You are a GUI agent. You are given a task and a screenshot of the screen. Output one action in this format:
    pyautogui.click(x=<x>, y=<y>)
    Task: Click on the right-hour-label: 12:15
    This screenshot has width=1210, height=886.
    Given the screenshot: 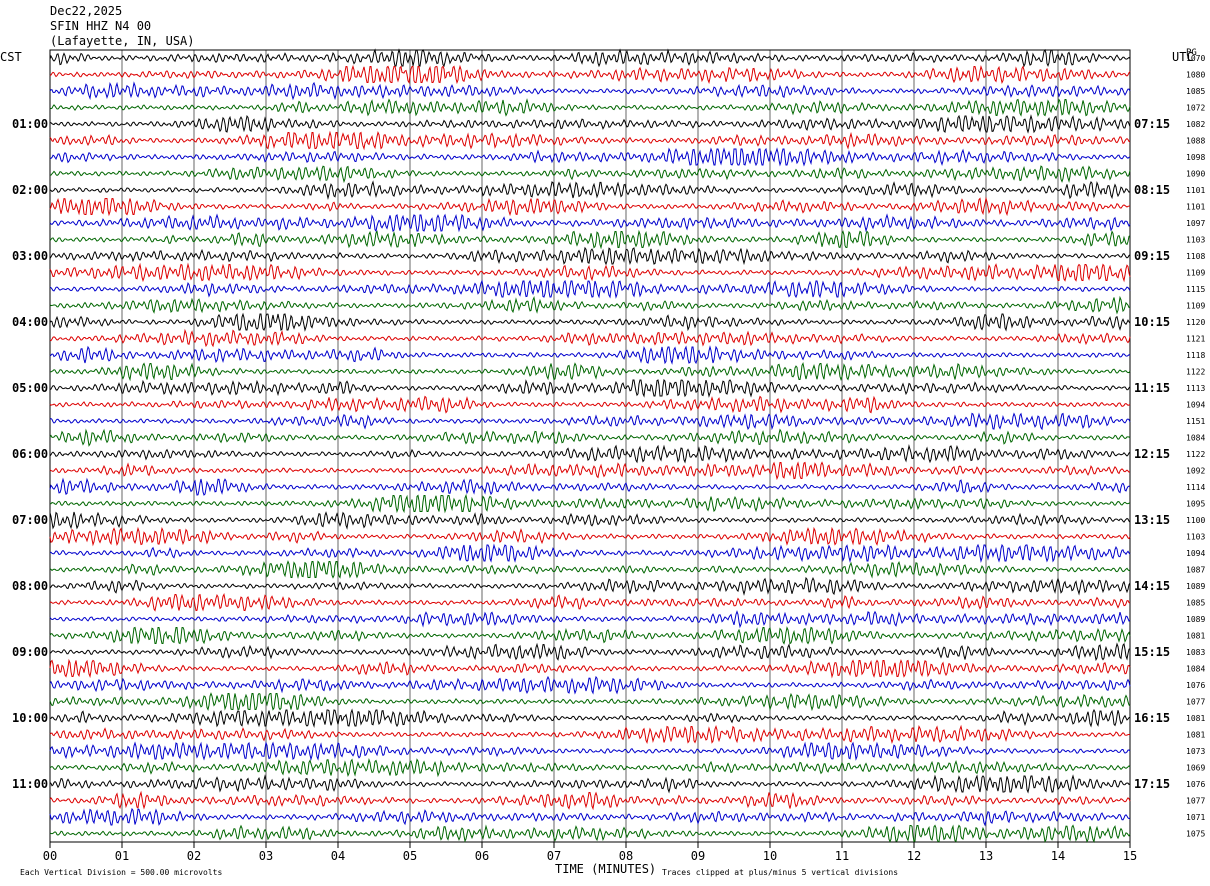 What is the action you would take?
    pyautogui.click(x=1152, y=454)
    